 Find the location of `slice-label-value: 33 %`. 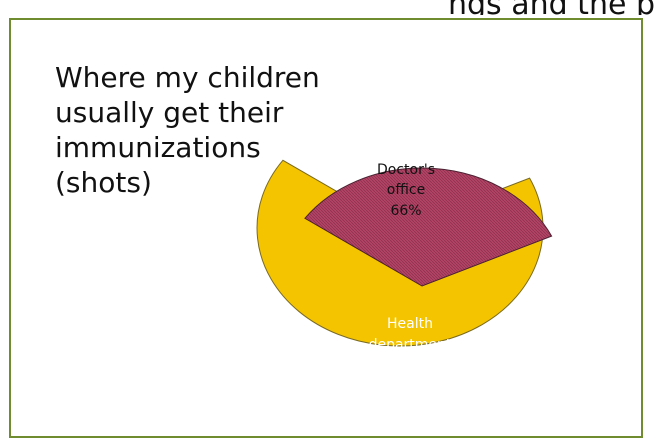

slice-label-value: 33 % is located at coordinates (410, 366).